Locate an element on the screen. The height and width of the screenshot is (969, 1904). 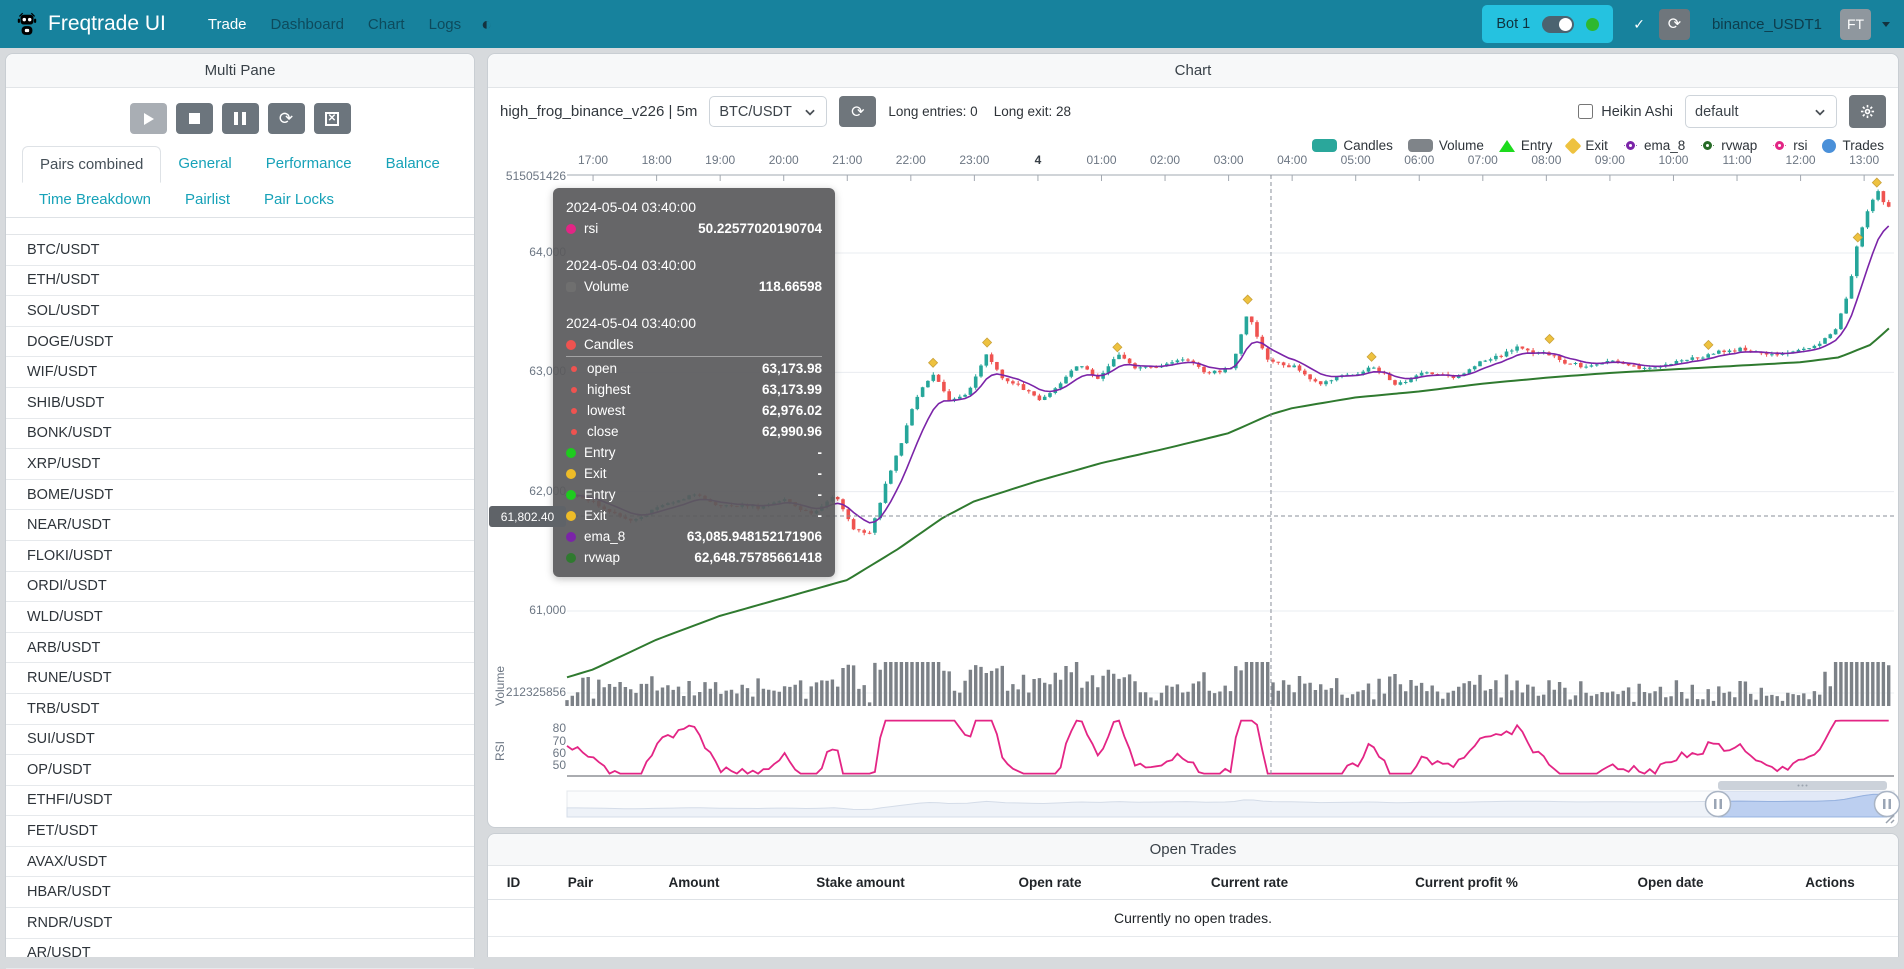
heikin-ashi-checkbox is located at coordinates (1586, 111).